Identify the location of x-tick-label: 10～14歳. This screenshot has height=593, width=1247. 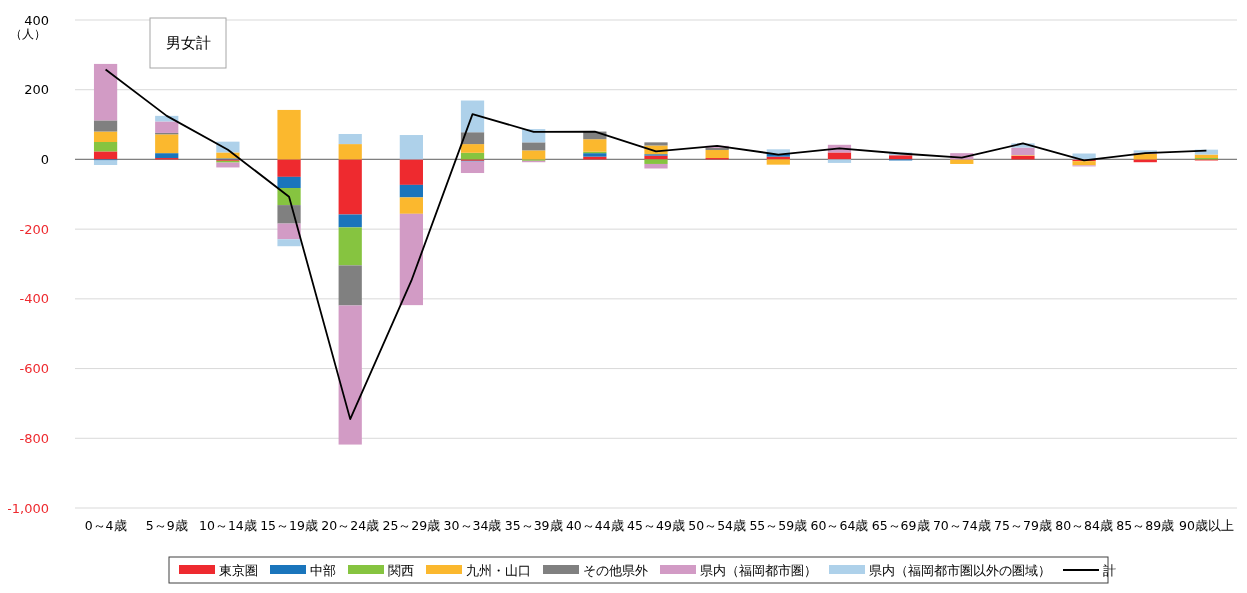
(227, 525).